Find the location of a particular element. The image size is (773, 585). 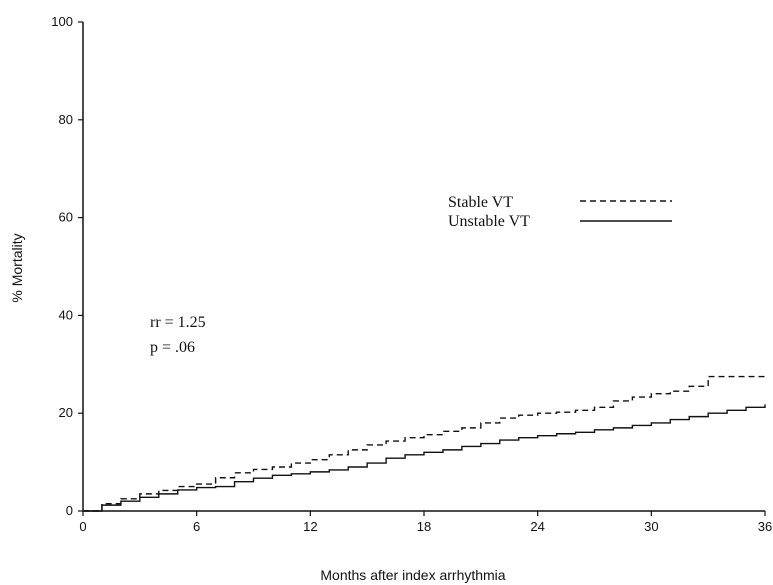

x-axis-title: Months after index arrhythmia is located at coordinates (412, 575).